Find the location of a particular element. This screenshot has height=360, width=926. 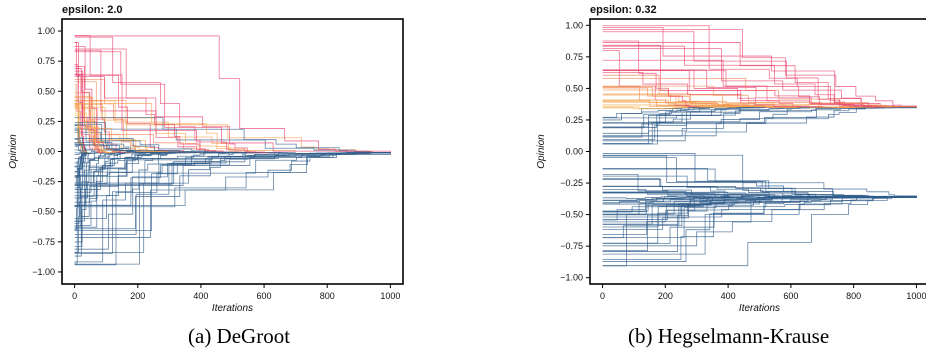

chart-title: epsilon: 0.32 is located at coordinates (623, 10).